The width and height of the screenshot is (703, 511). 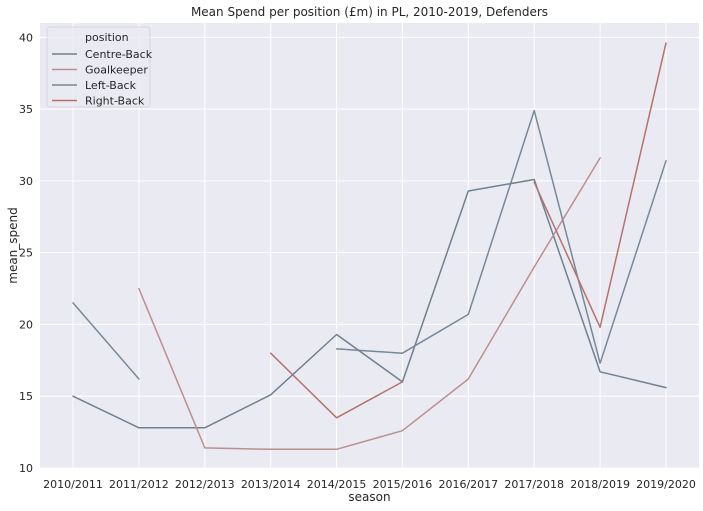 I want to click on legend-label: Right-Back, so click(x=115, y=101).